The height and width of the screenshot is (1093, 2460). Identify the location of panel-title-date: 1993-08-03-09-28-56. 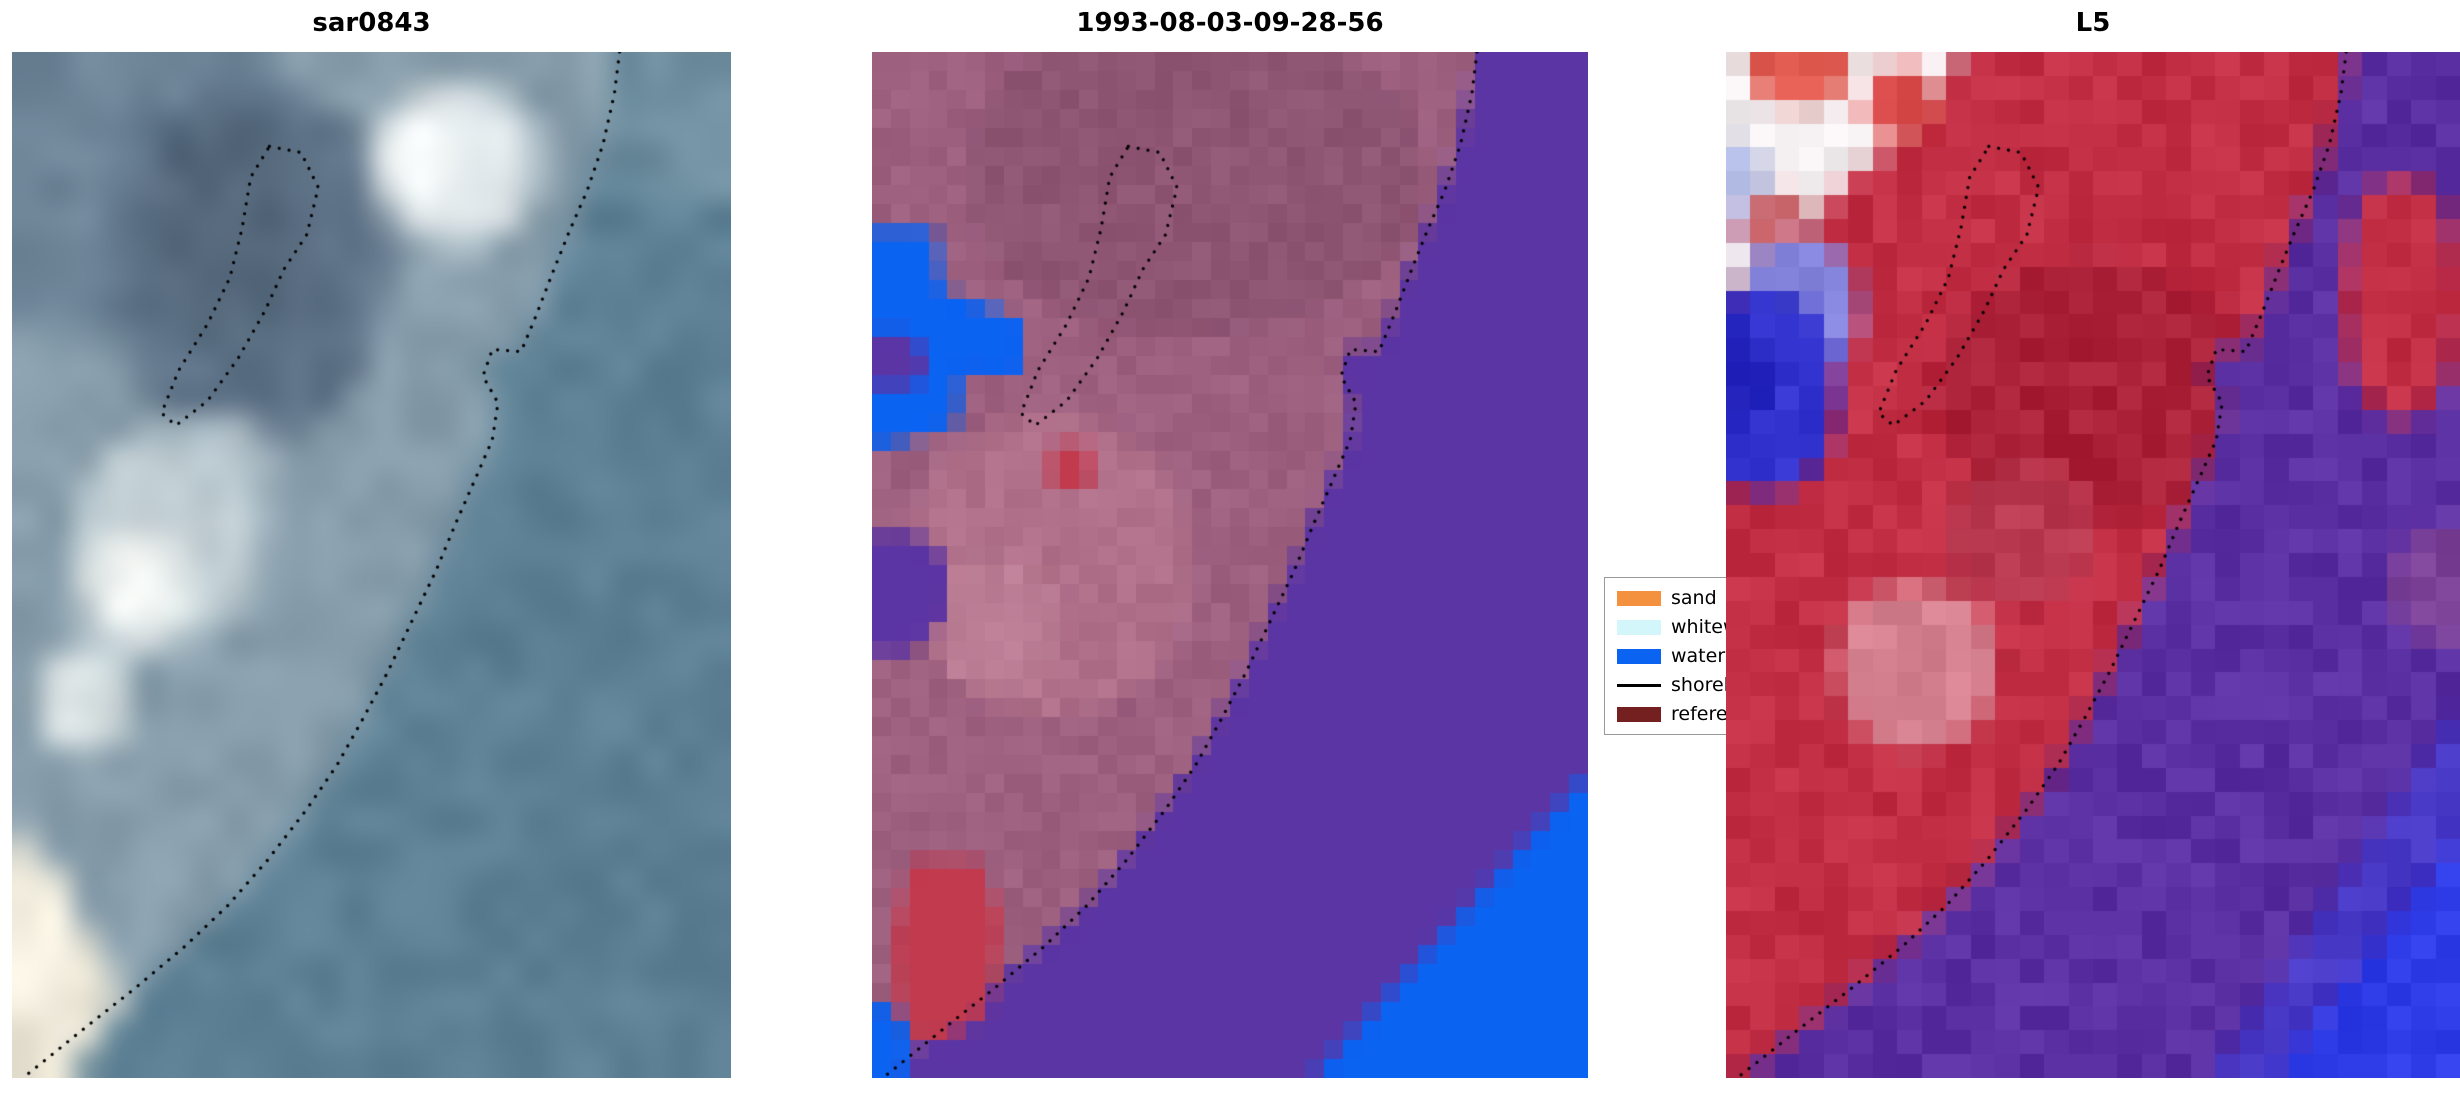
(1230, 23).